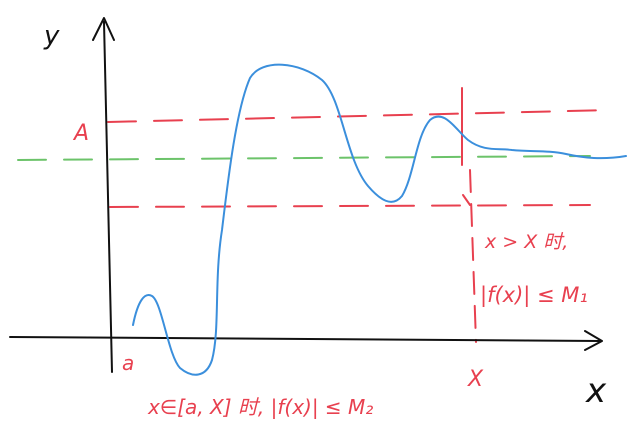 The width and height of the screenshot is (636, 436). What do you see at coordinates (103, 195) in the screenshot?
I see `y-axis` at bounding box center [103, 195].